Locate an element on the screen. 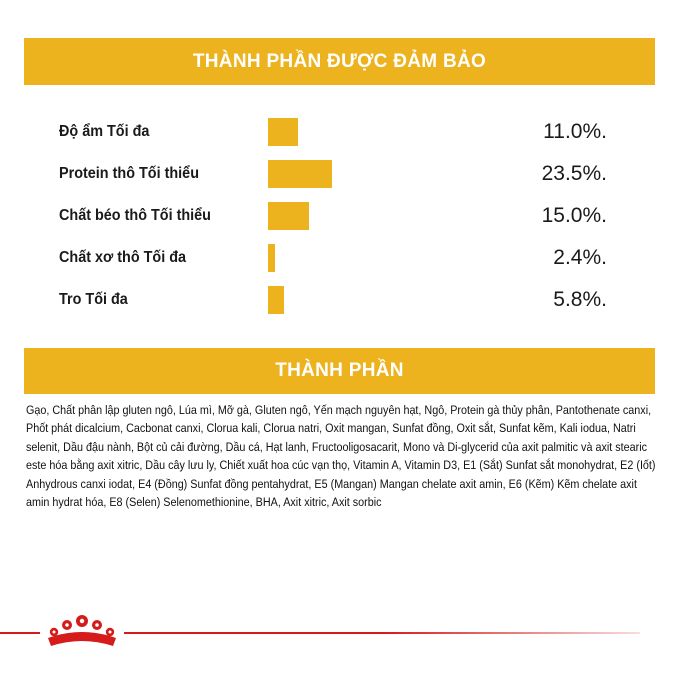 The height and width of the screenshot is (675, 675). royal-canin-crown-icon is located at coordinates (82, 633).